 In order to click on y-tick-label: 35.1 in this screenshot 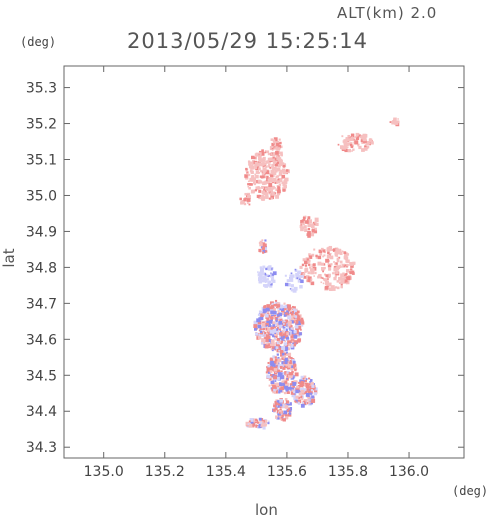, I will do `click(41, 161)`.